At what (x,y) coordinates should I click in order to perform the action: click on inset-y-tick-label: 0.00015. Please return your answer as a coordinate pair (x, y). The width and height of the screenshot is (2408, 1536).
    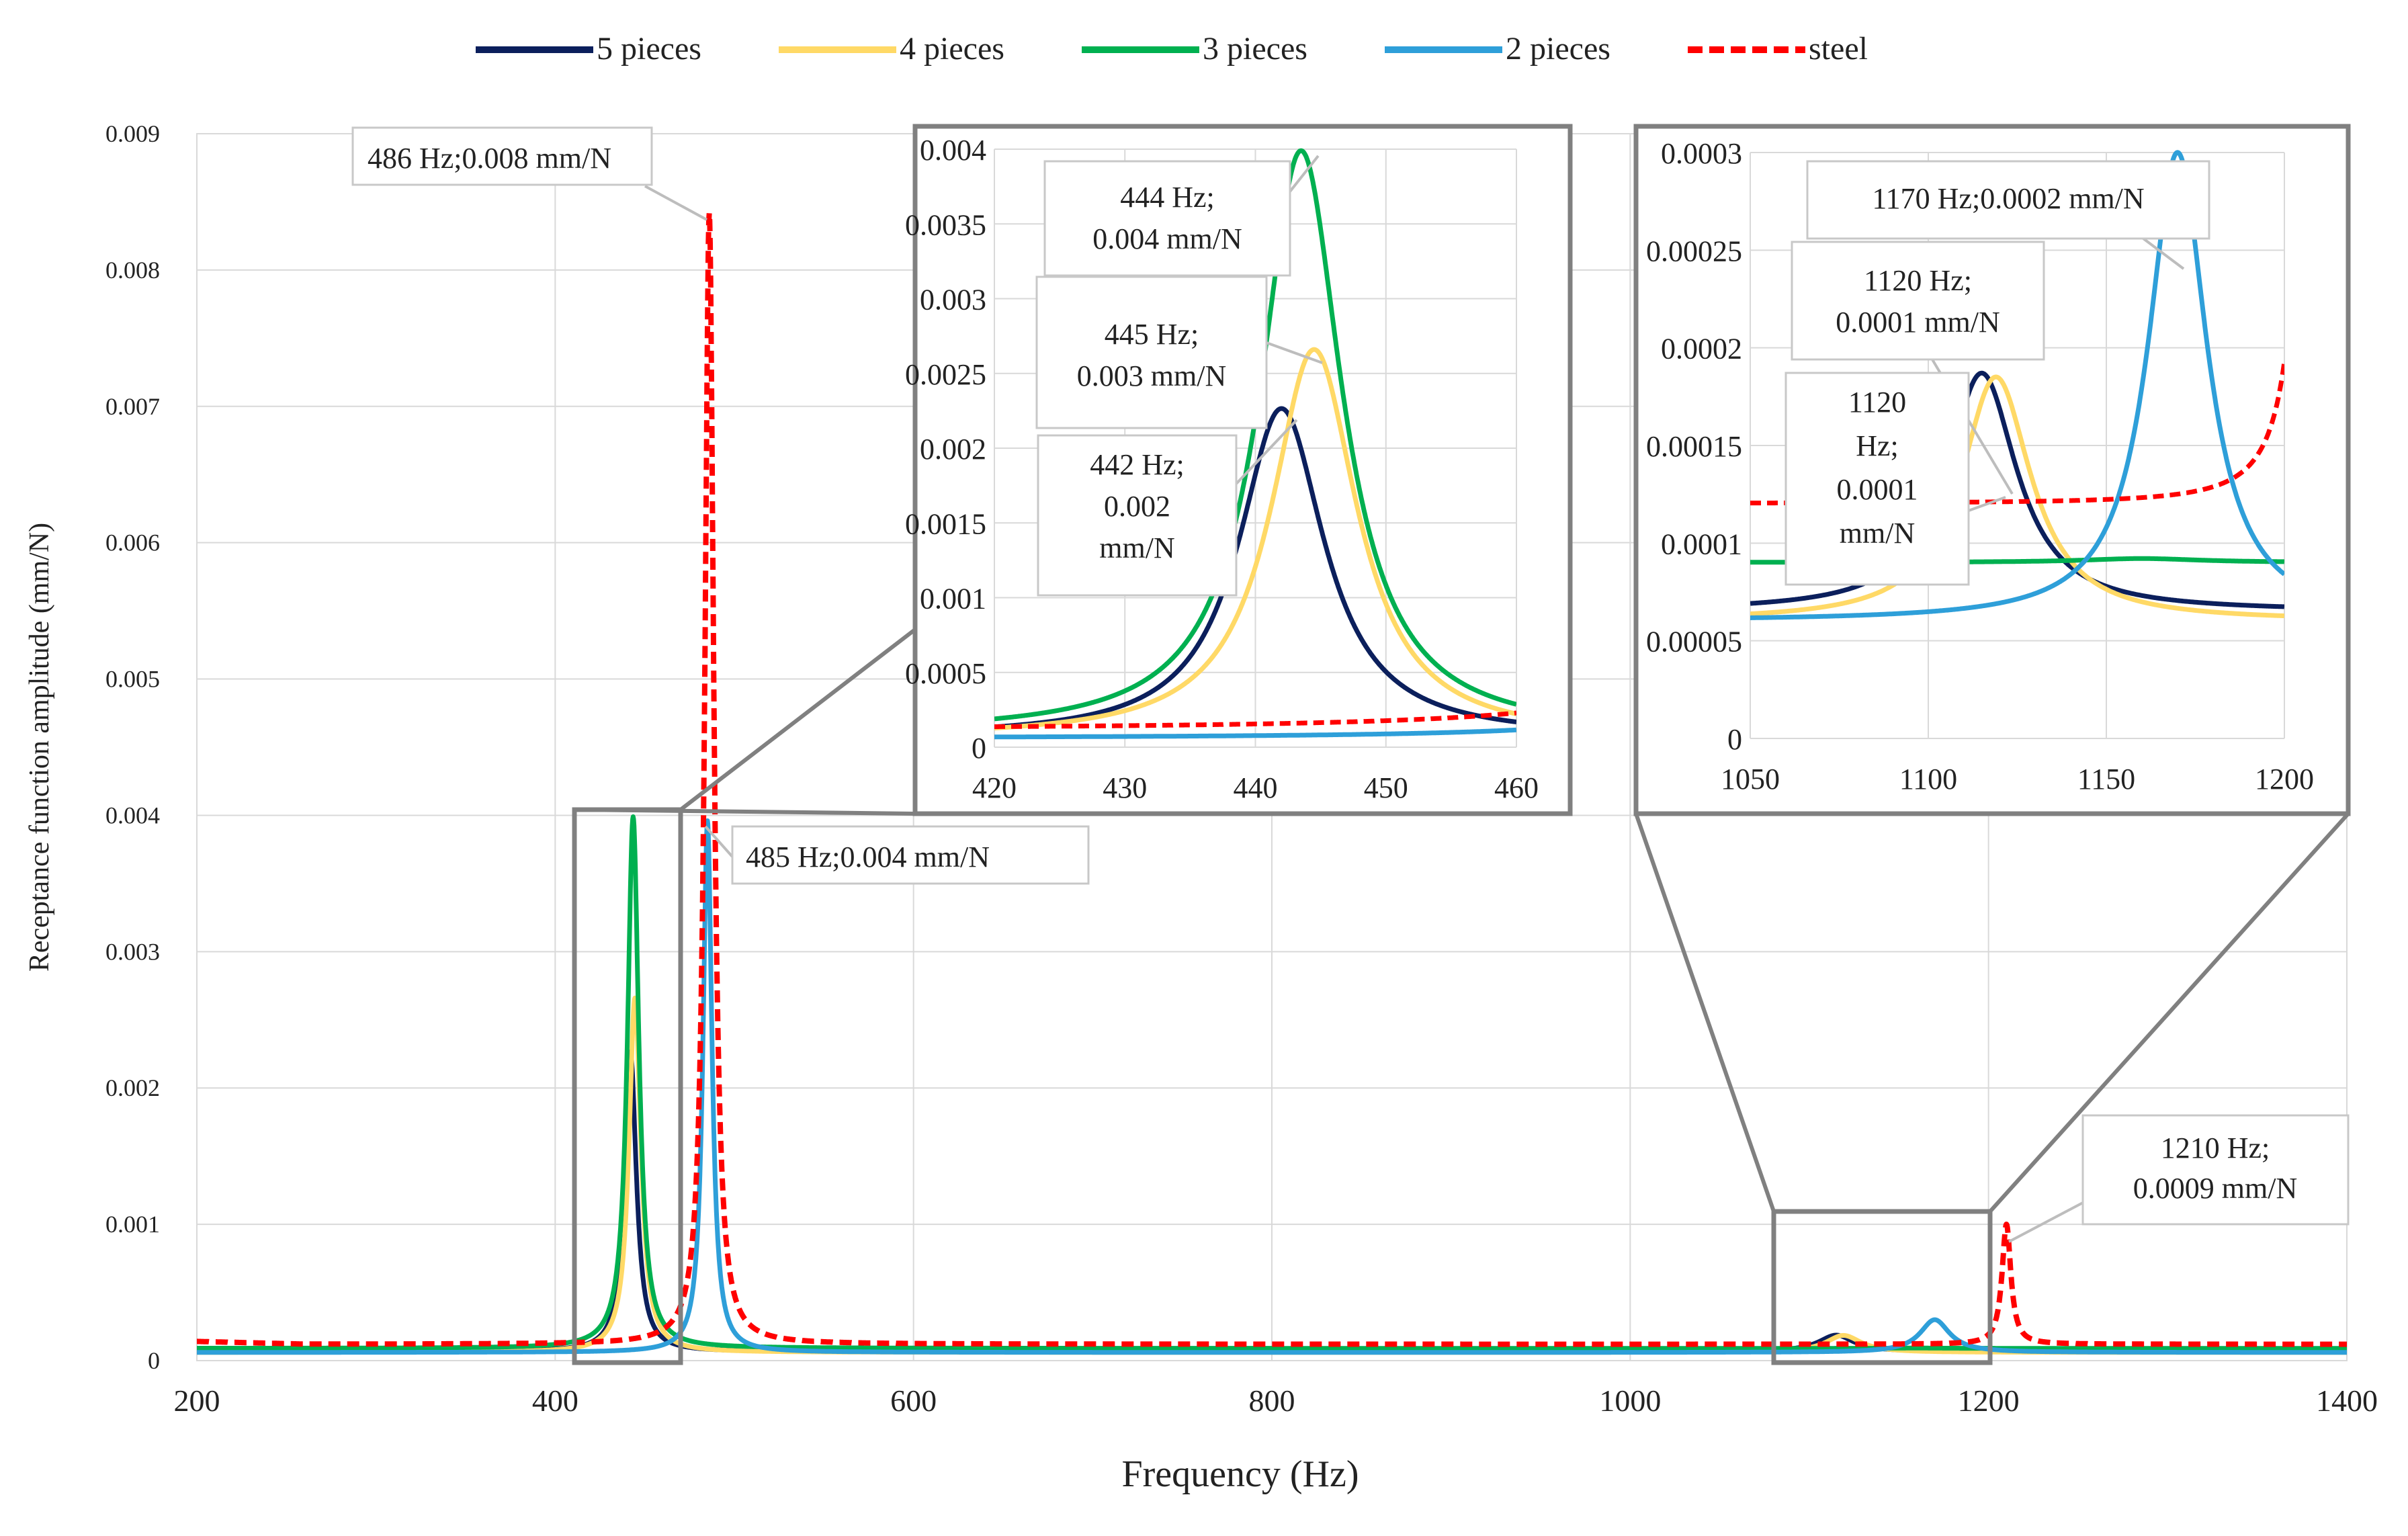
    Looking at the image, I should click on (1694, 446).